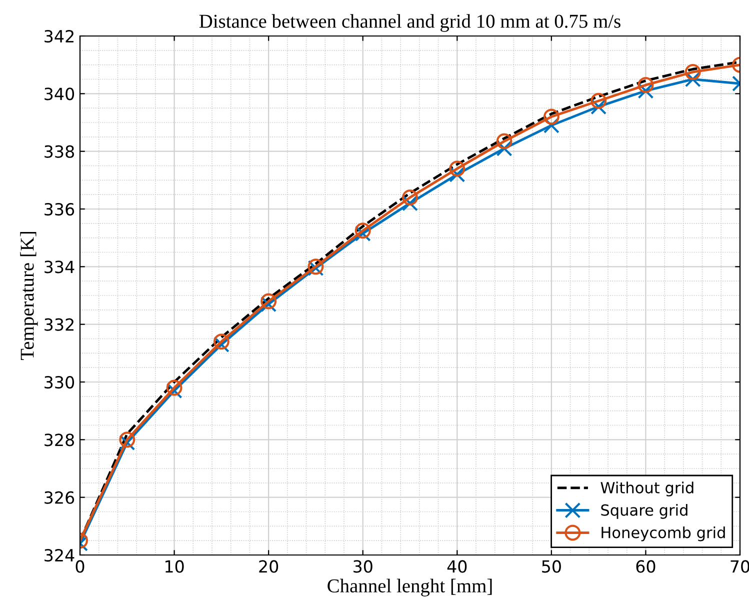 Image resolution: width=749 pixels, height=614 pixels. Describe the element at coordinates (409, 23) in the screenshot. I see `chart-title: Distance between channel and grid 10 mm at 0.75 m/s` at that location.